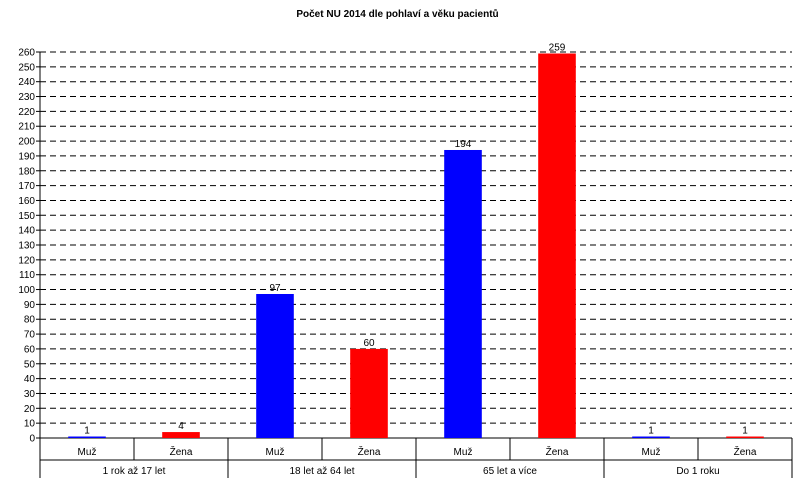 The height and width of the screenshot is (482, 795). What do you see at coordinates (27, 275) in the screenshot?
I see `y-tick-label: 110` at bounding box center [27, 275].